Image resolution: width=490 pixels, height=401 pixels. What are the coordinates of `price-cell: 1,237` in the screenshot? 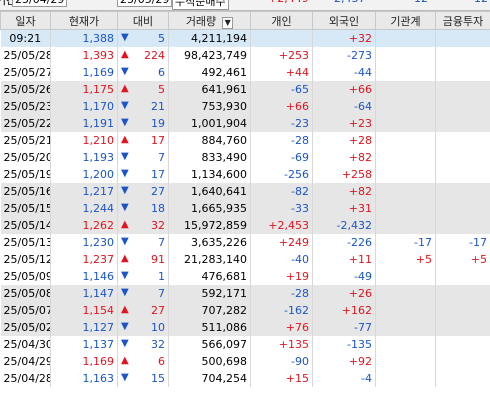 It's located at (84, 259).